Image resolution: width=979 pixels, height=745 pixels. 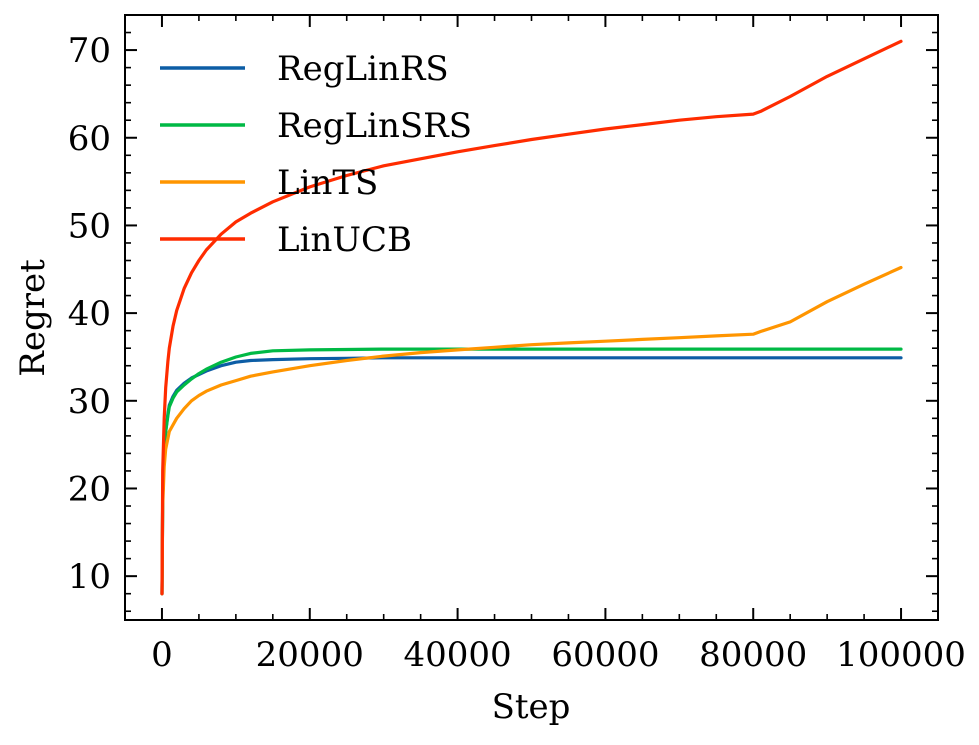 I want to click on x-axis-label: Step, so click(x=531, y=707).